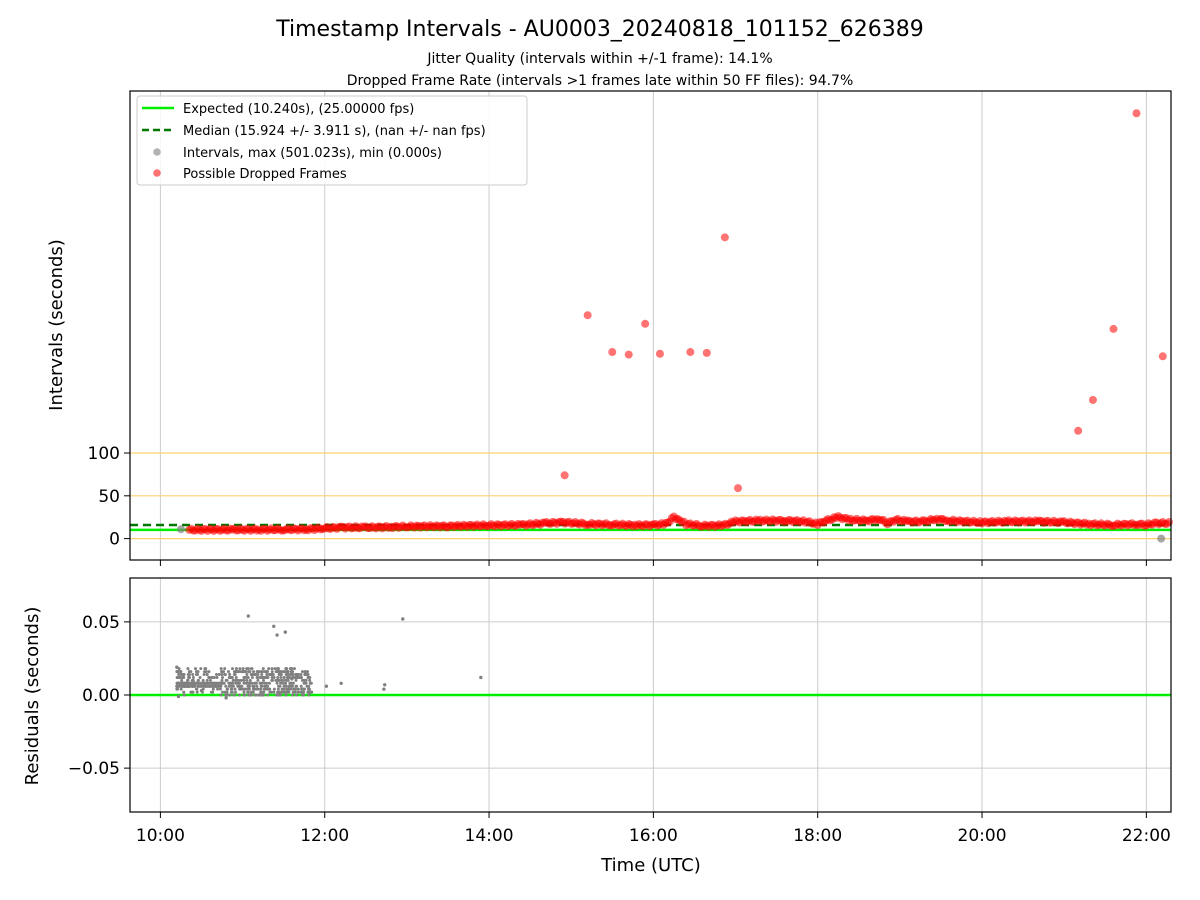 This screenshot has height=900, width=1200. What do you see at coordinates (653, 836) in the screenshot?
I see `x-tick-label: 16:00` at bounding box center [653, 836].